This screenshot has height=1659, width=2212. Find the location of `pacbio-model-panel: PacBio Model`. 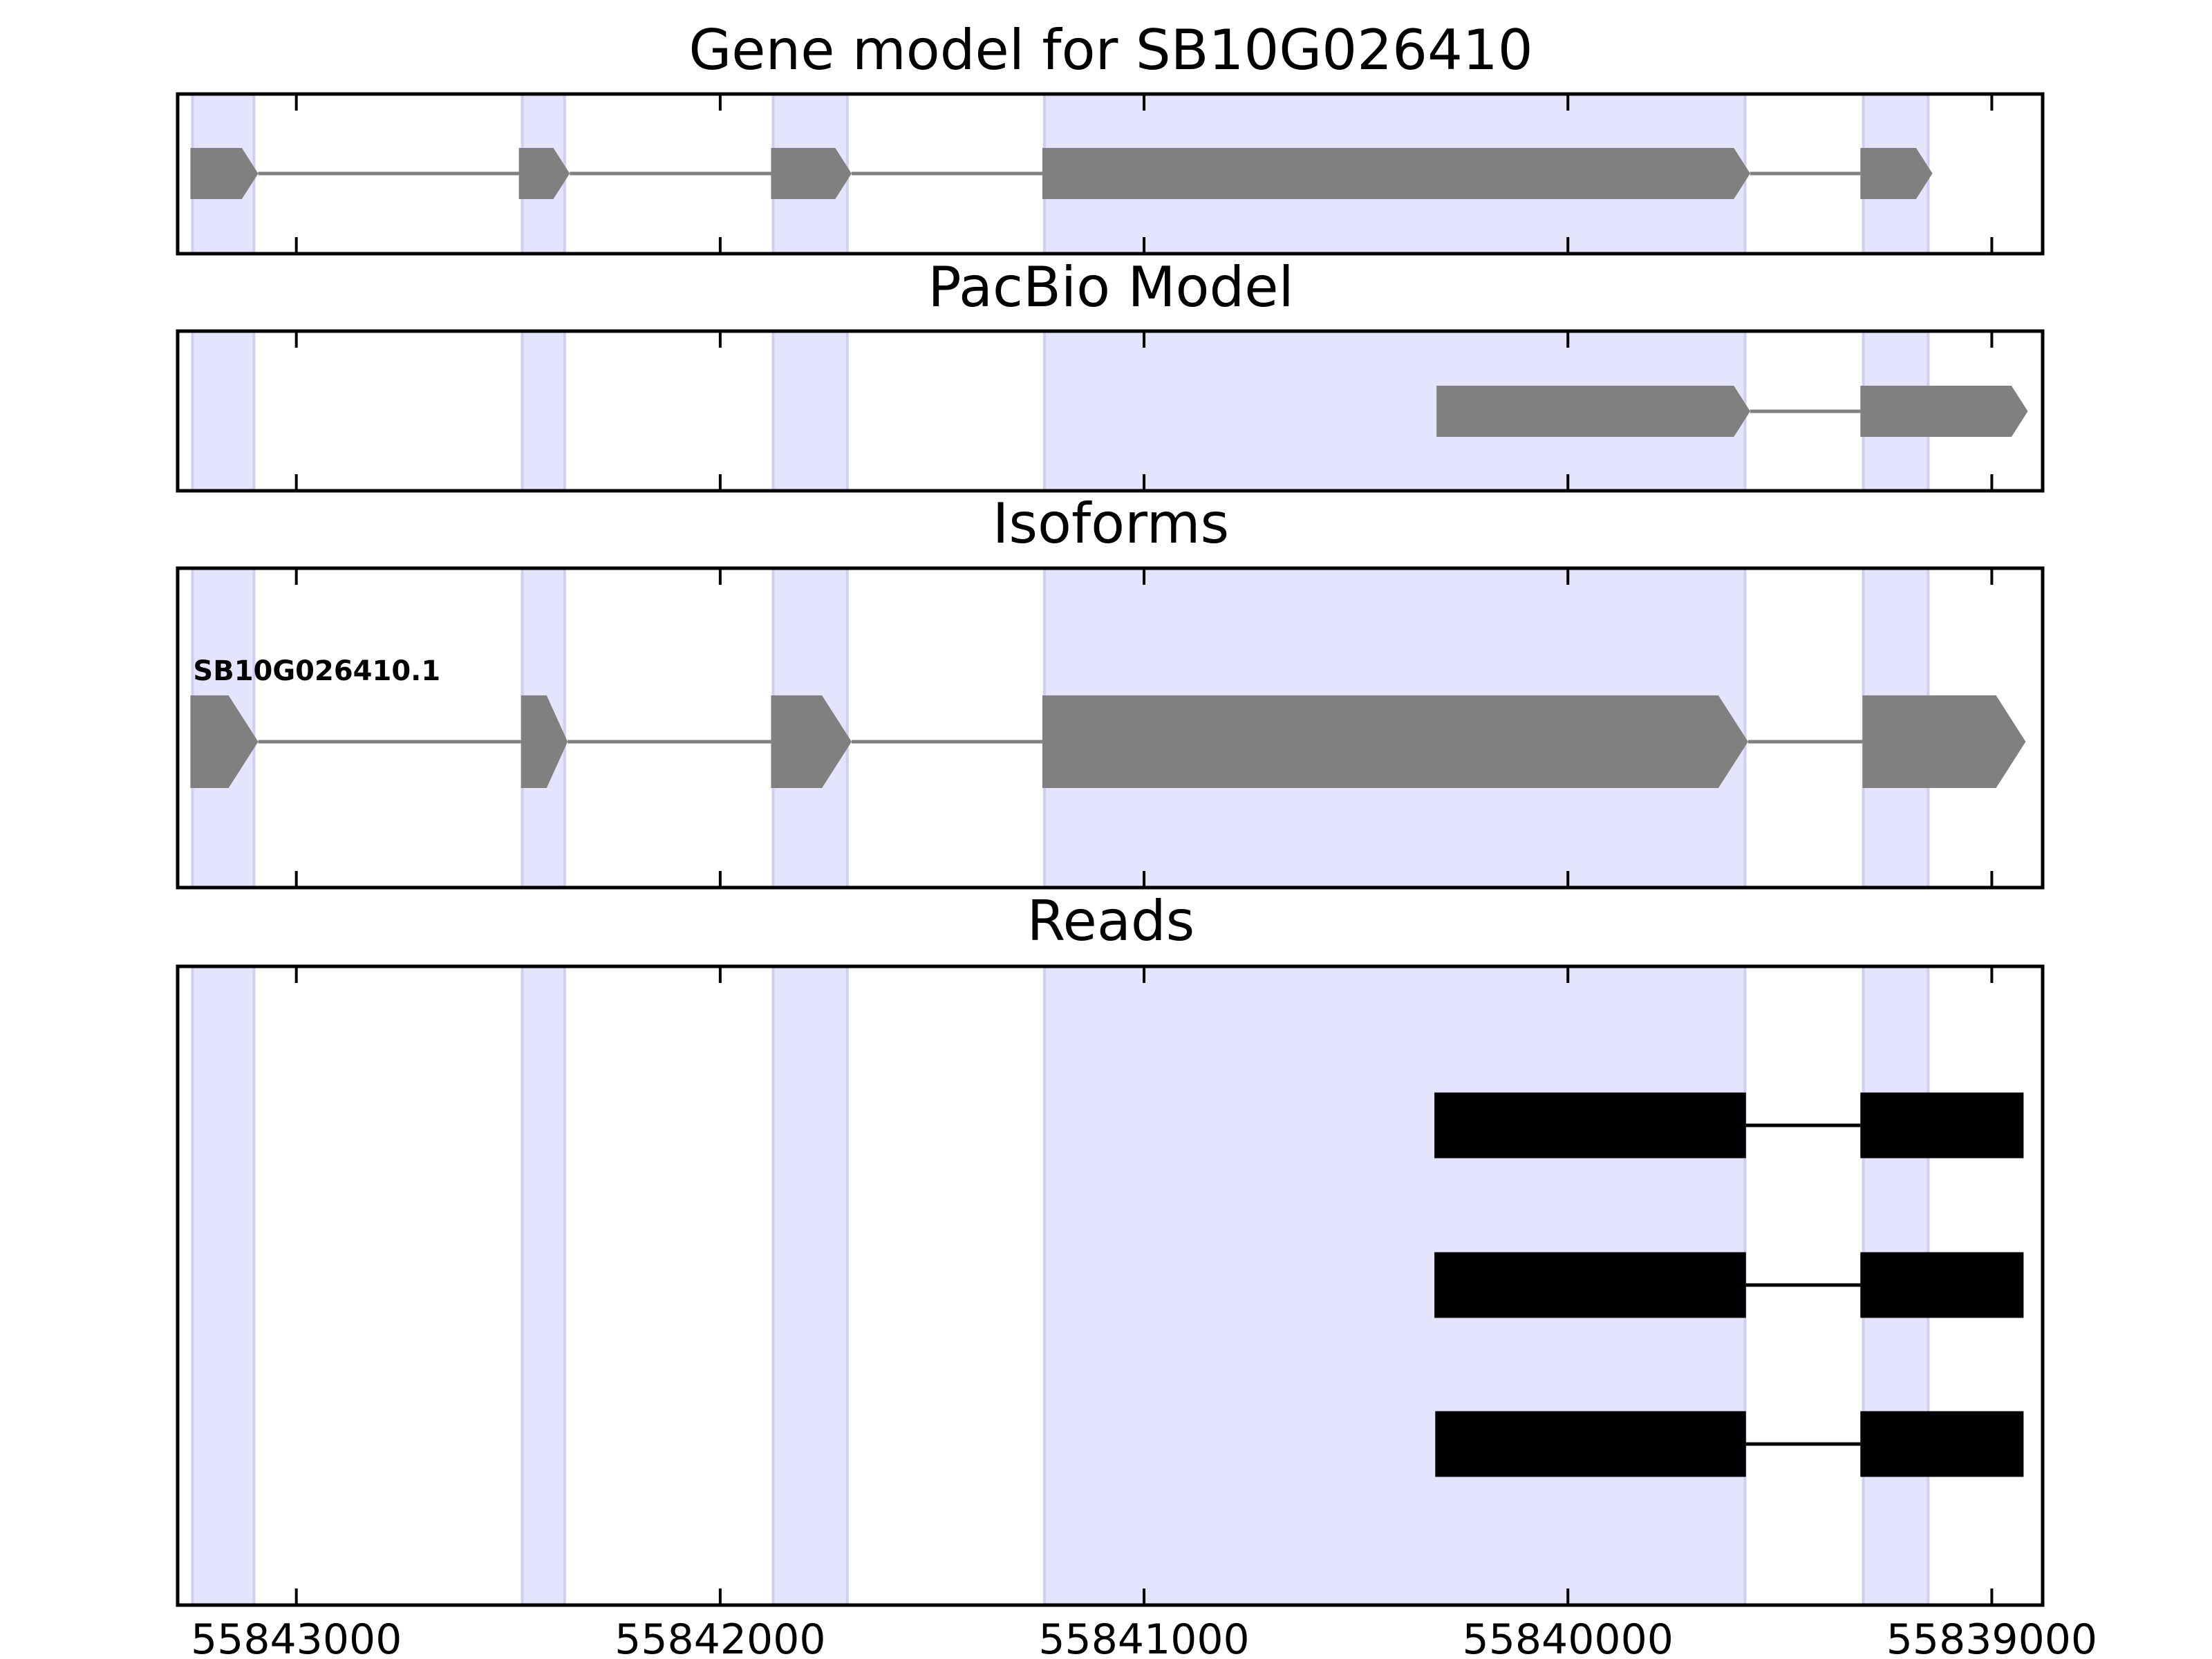

pacbio-model-panel: PacBio Model is located at coordinates (1110, 374).